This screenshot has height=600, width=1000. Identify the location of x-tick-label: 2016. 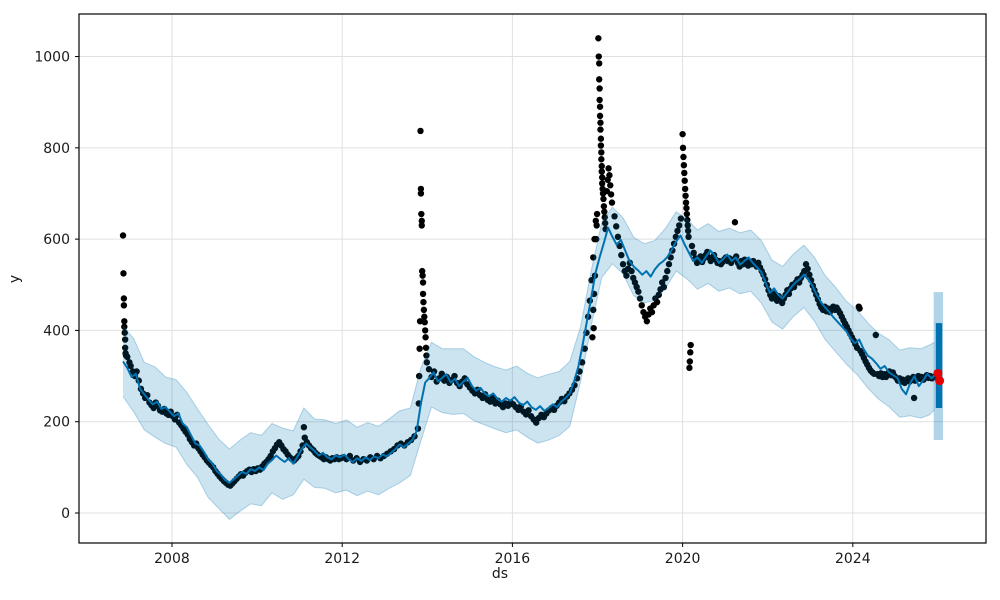
(513, 559).